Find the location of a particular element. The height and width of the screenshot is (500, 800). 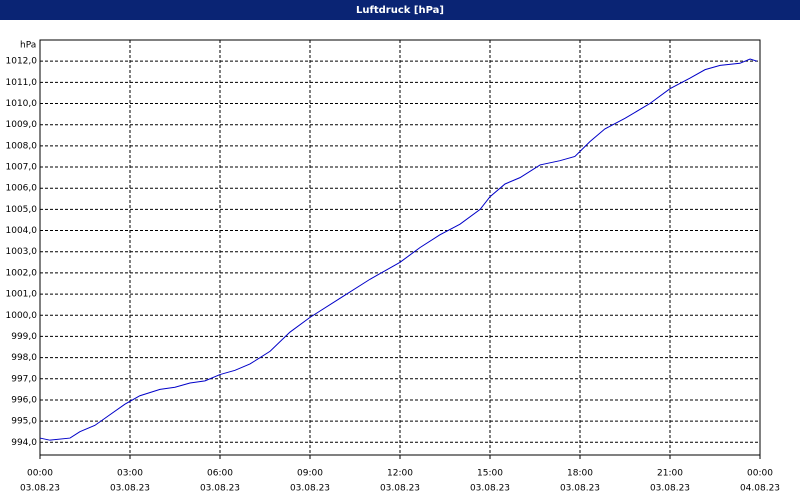

y-tick-label: 999,0 is located at coordinates (24, 337).